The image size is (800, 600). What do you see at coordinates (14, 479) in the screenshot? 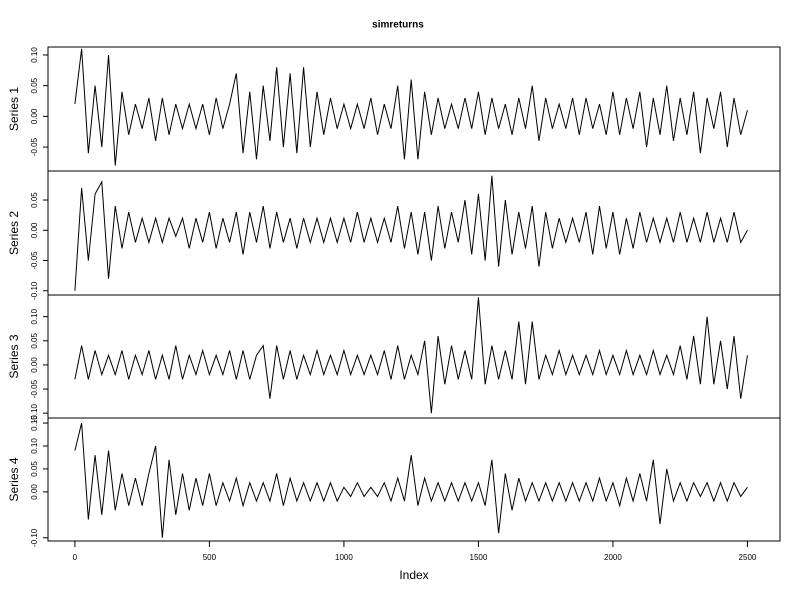
I see `y-axis-label: Series 4` at bounding box center [14, 479].